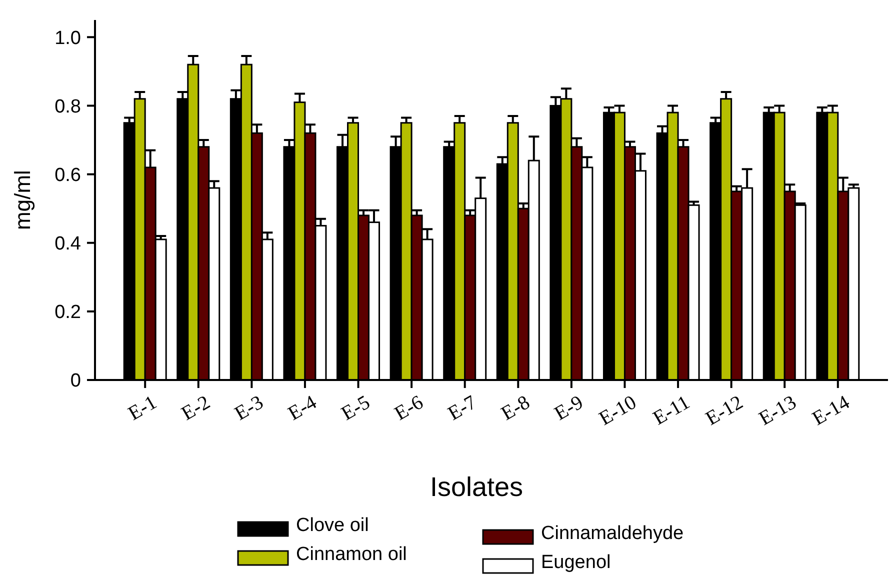 The width and height of the screenshot is (890, 576). Describe the element at coordinates (576, 562) in the screenshot. I see `legend-label: Eugenol` at that location.